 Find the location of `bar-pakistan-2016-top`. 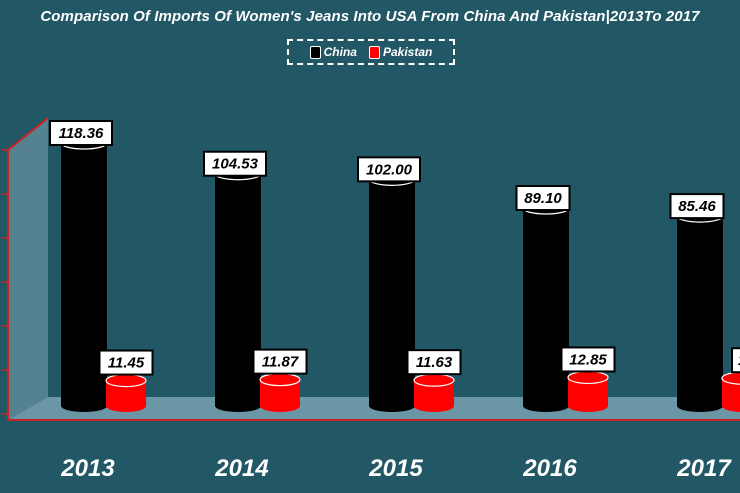

bar-pakistan-2016-top is located at coordinates (588, 377).